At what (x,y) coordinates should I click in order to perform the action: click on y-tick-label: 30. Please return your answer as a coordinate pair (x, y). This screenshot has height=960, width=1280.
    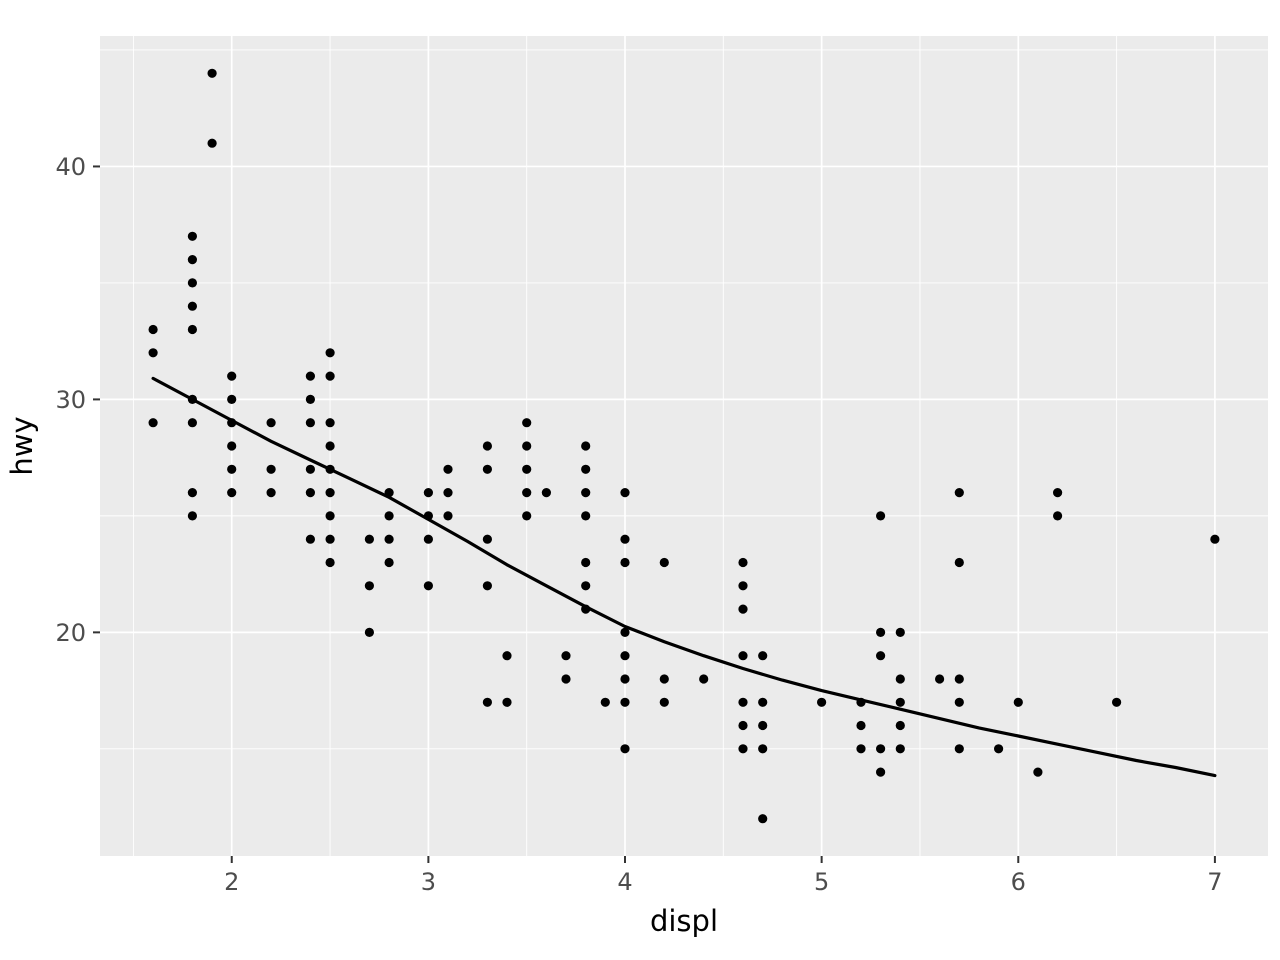
    Looking at the image, I should click on (70, 400).